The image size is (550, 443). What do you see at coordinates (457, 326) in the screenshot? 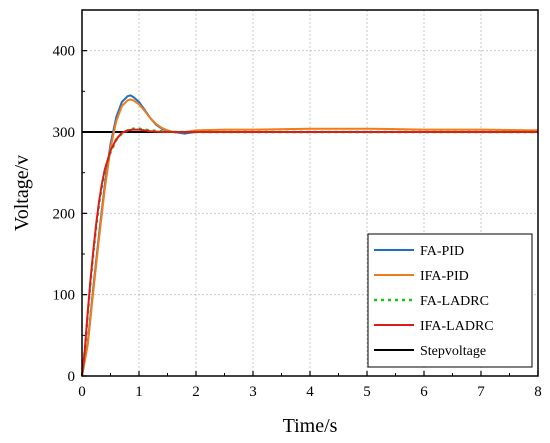
I see `legend-label: IFA-LADRC` at bounding box center [457, 326].